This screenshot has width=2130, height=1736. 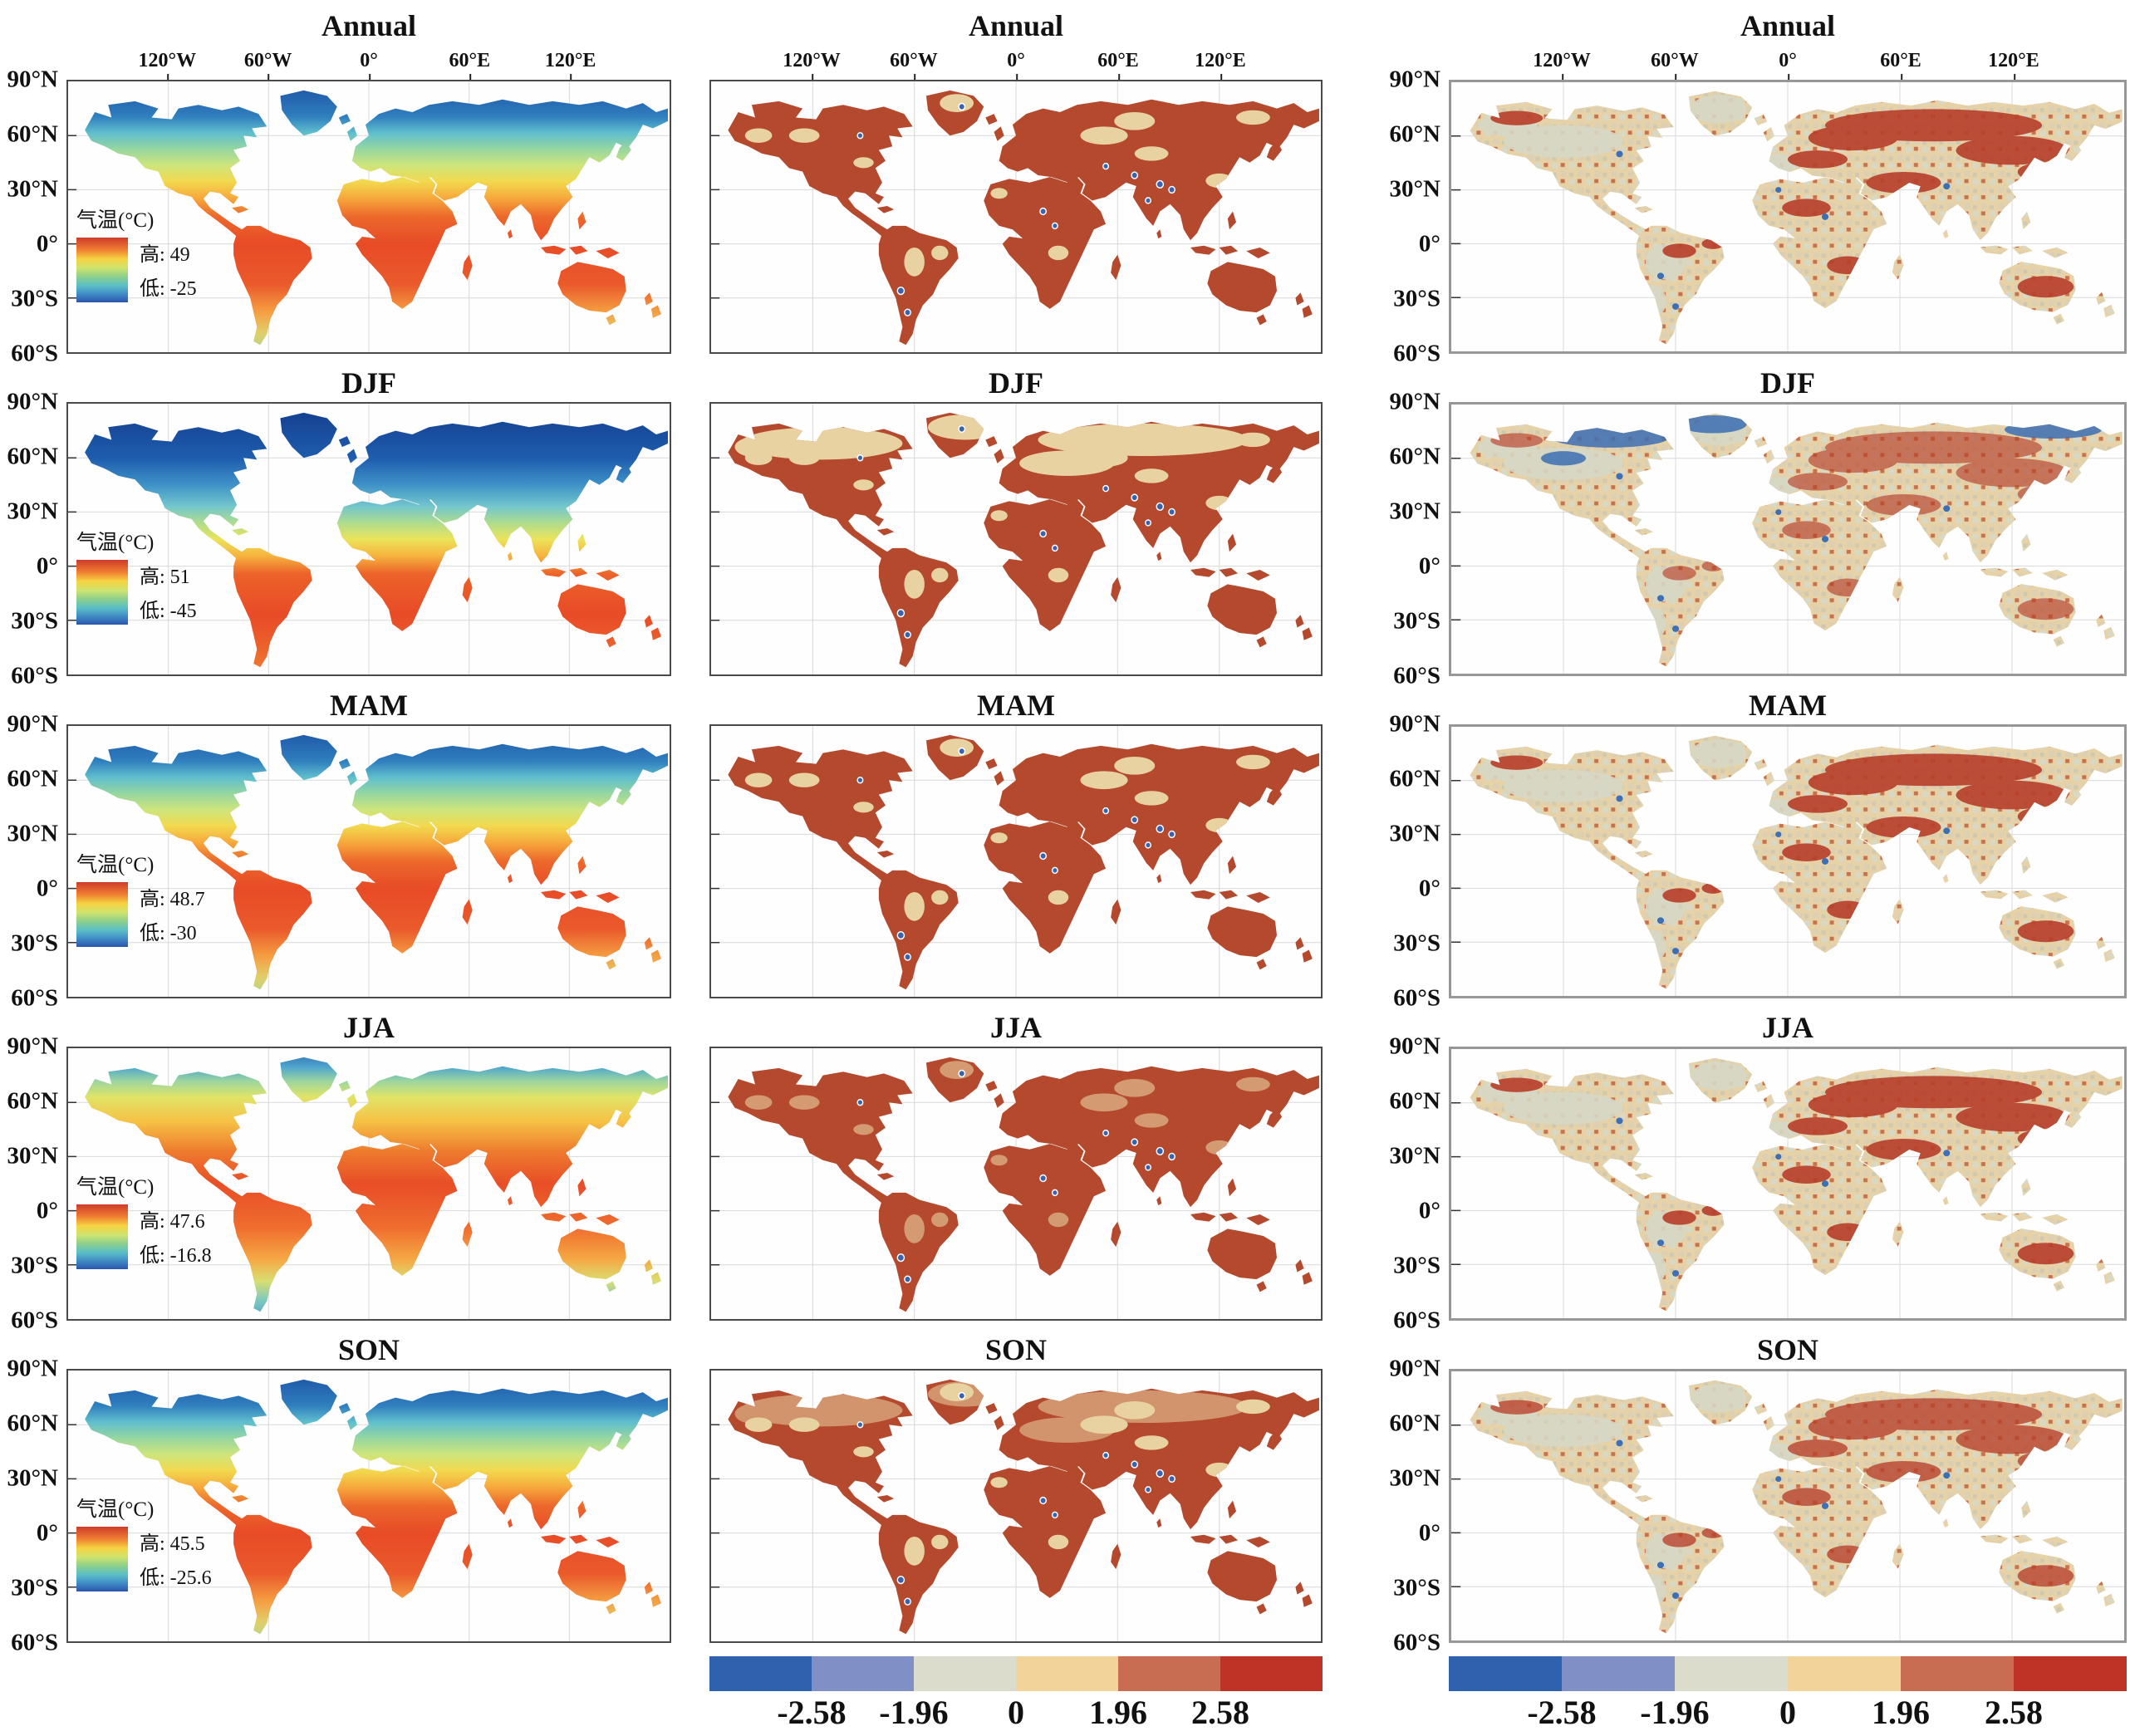 I want to click on lon-tick-label: 0°, so click(x=369, y=65).